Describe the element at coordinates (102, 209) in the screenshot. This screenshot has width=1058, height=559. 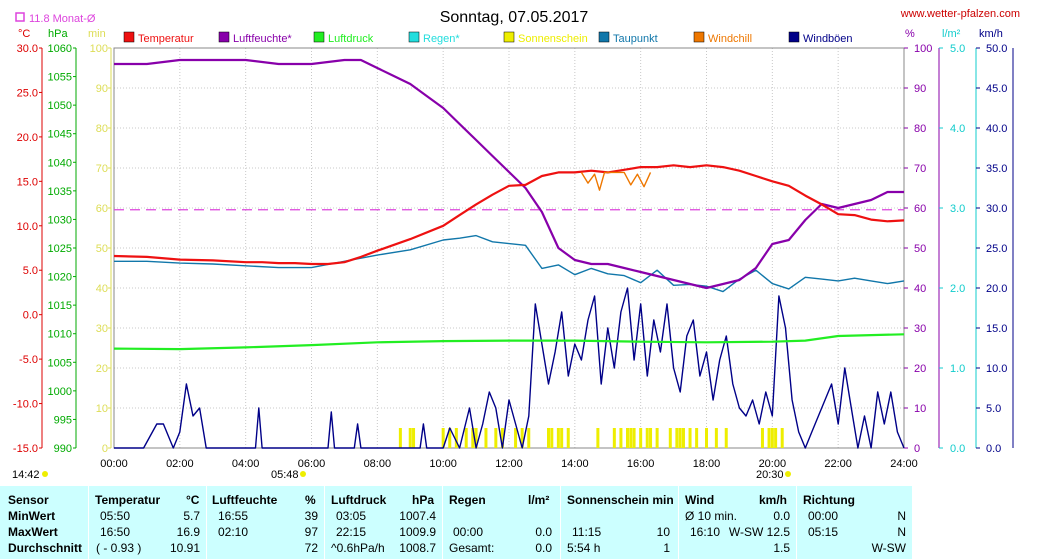
I see `sun-axis-tick-label: 60` at that location.